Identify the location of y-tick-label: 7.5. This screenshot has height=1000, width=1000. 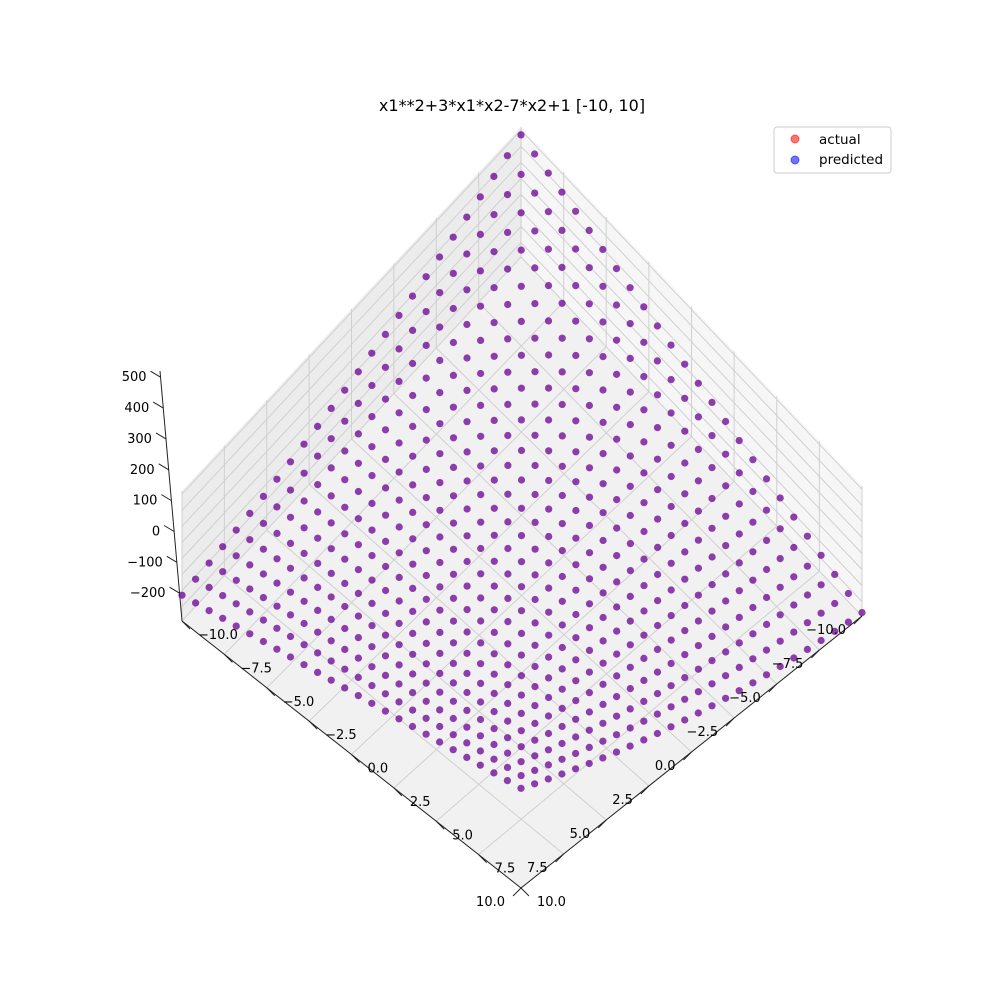
(505, 869).